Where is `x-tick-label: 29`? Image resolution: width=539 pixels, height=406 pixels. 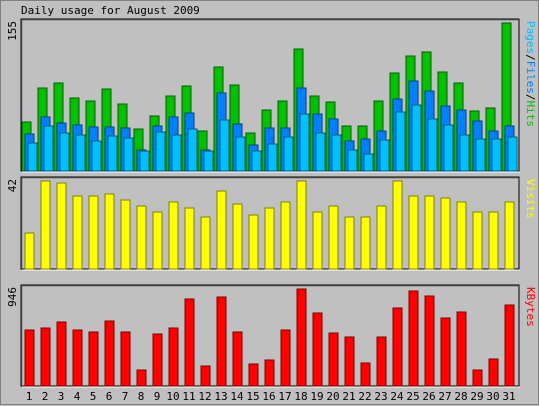
x-tick-label: 29 is located at coordinates (476, 396).